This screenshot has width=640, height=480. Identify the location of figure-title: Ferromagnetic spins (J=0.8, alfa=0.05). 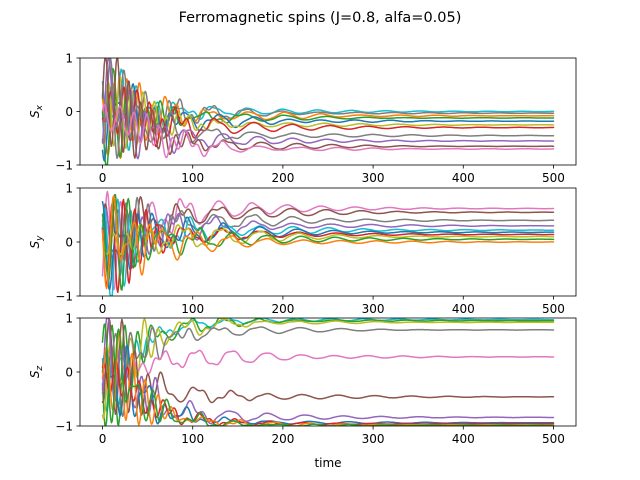
(320, 18).